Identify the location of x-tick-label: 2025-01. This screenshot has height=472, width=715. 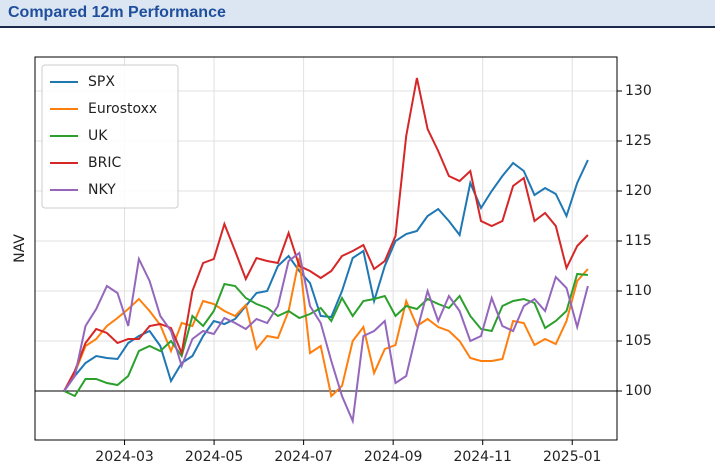
(572, 457).